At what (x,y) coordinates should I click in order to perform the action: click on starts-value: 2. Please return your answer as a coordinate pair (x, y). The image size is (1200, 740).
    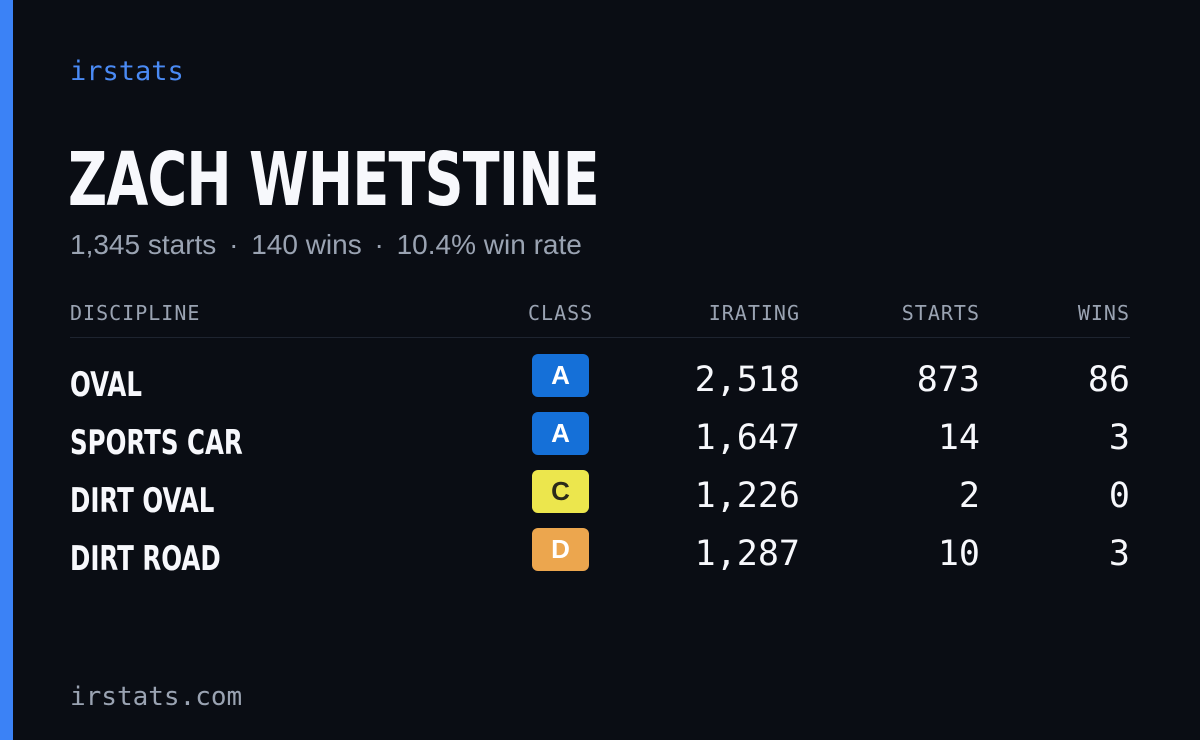
    Looking at the image, I should click on (969, 496).